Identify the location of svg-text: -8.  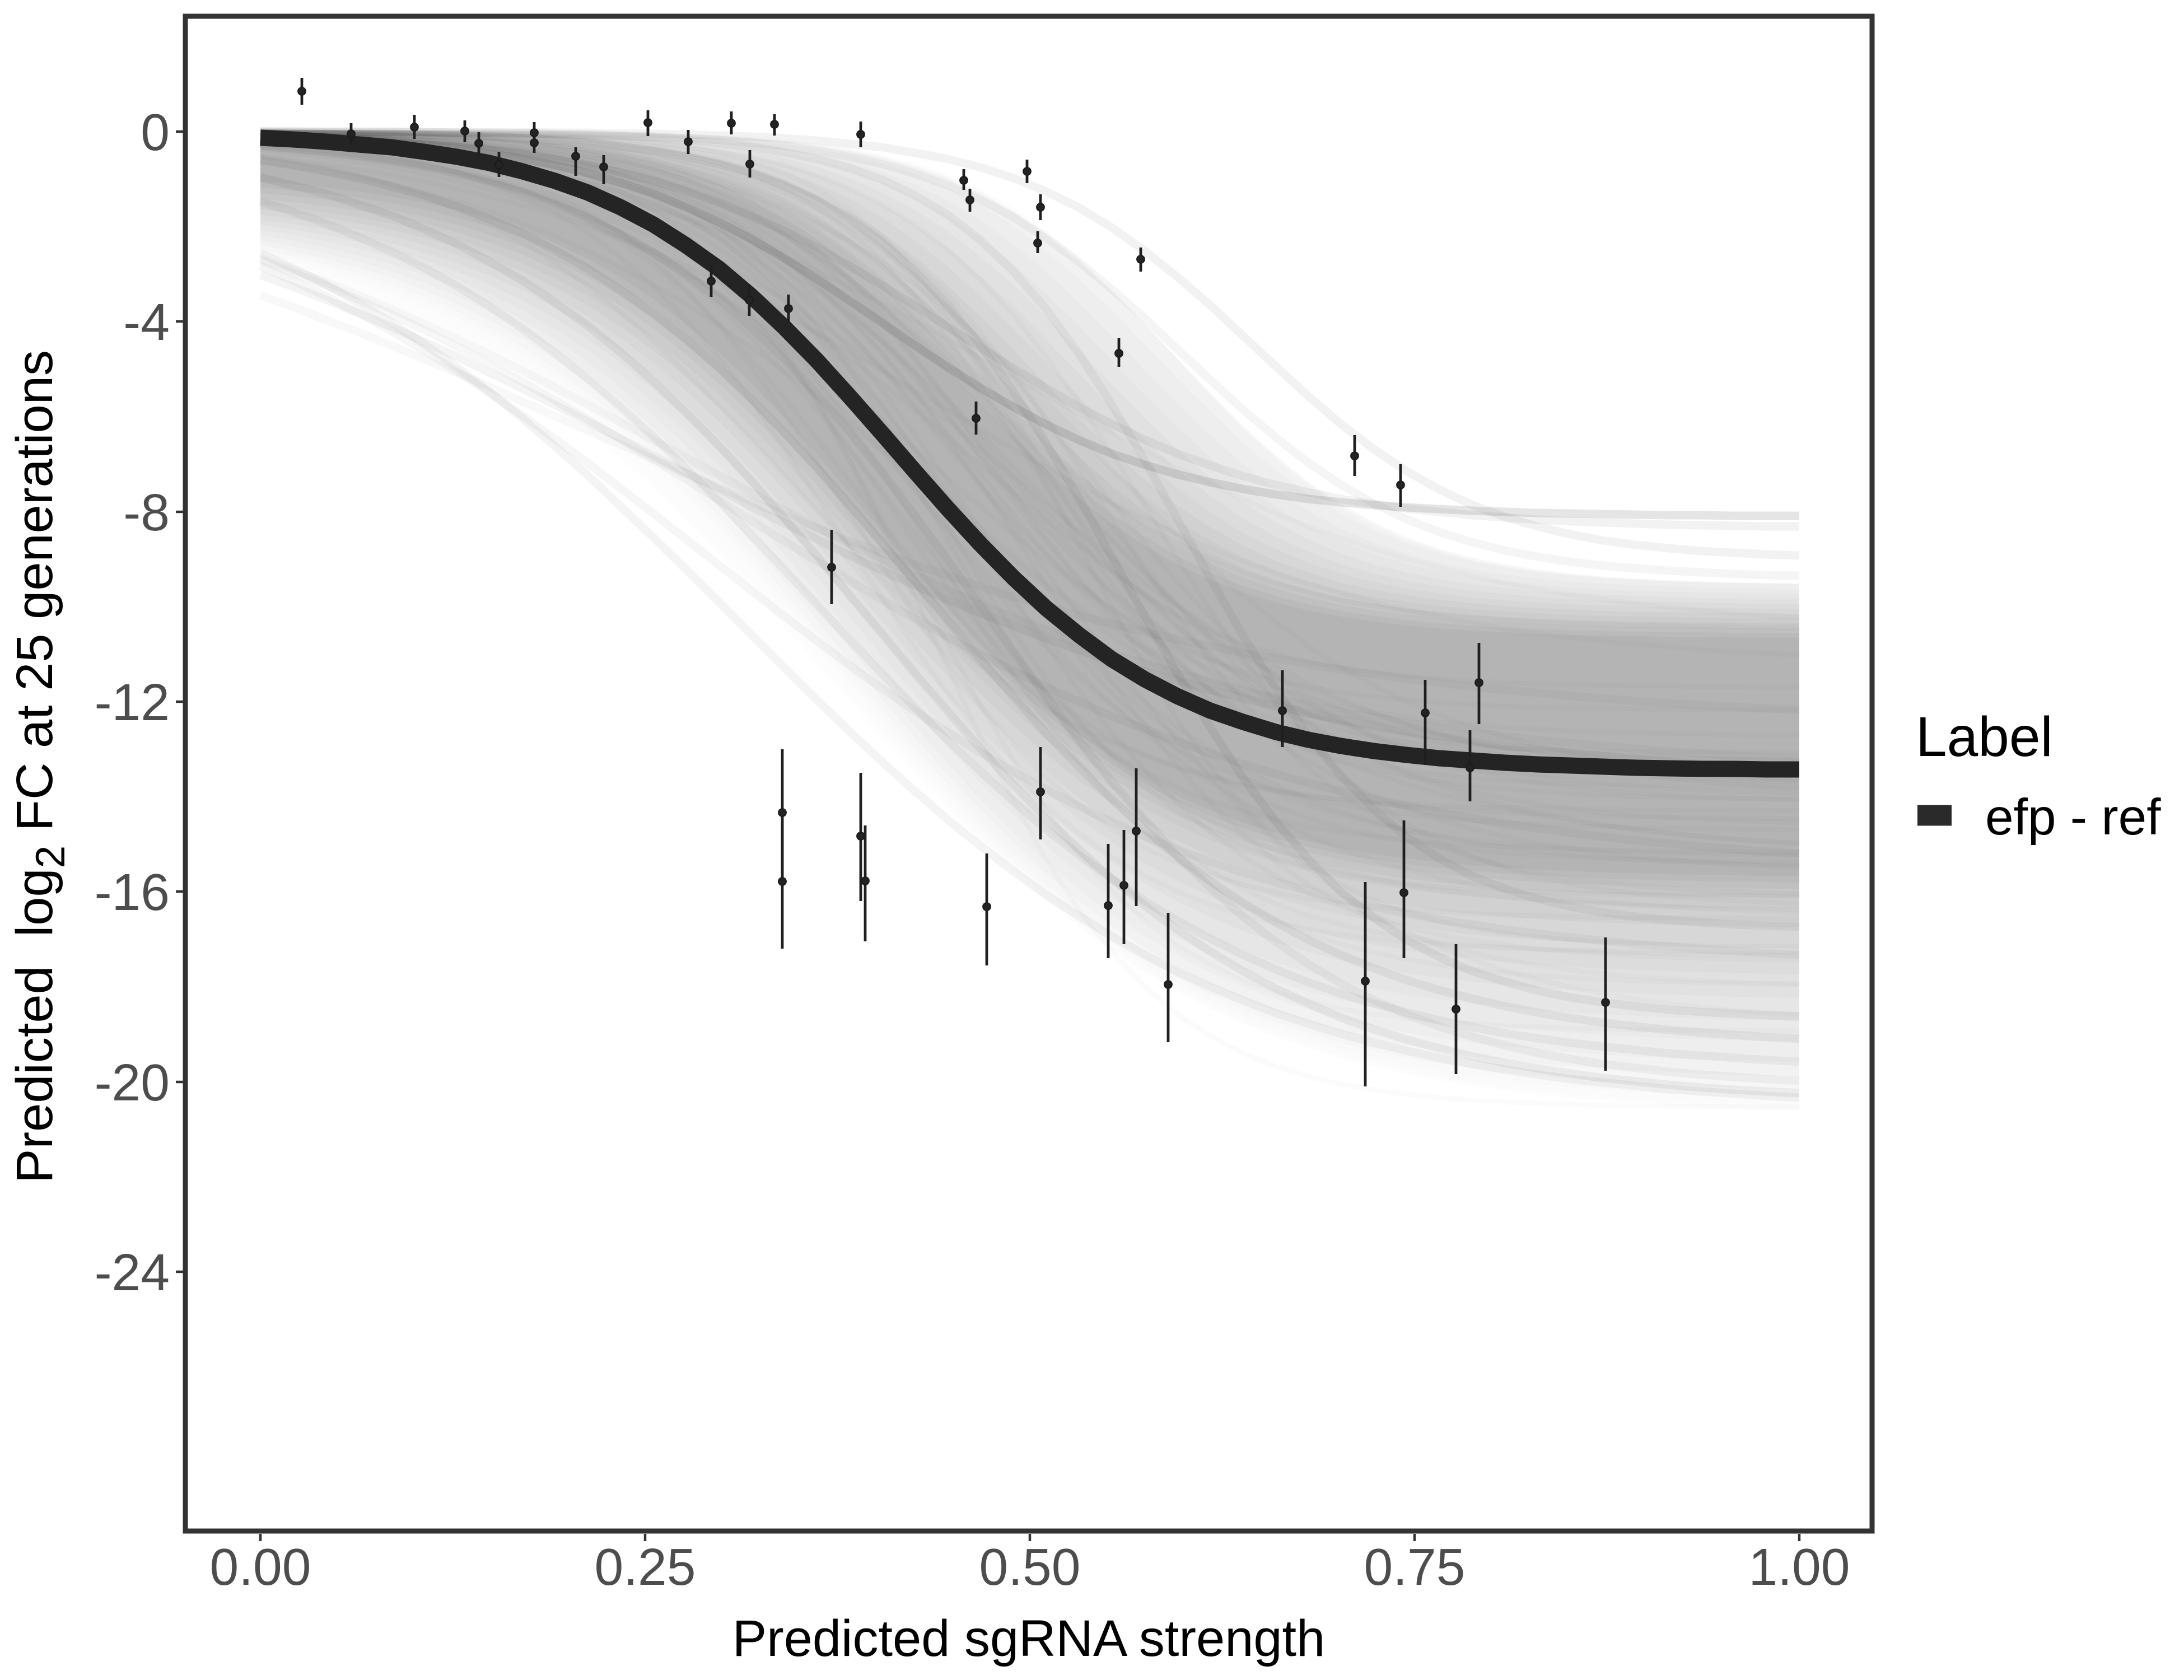
(147, 513).